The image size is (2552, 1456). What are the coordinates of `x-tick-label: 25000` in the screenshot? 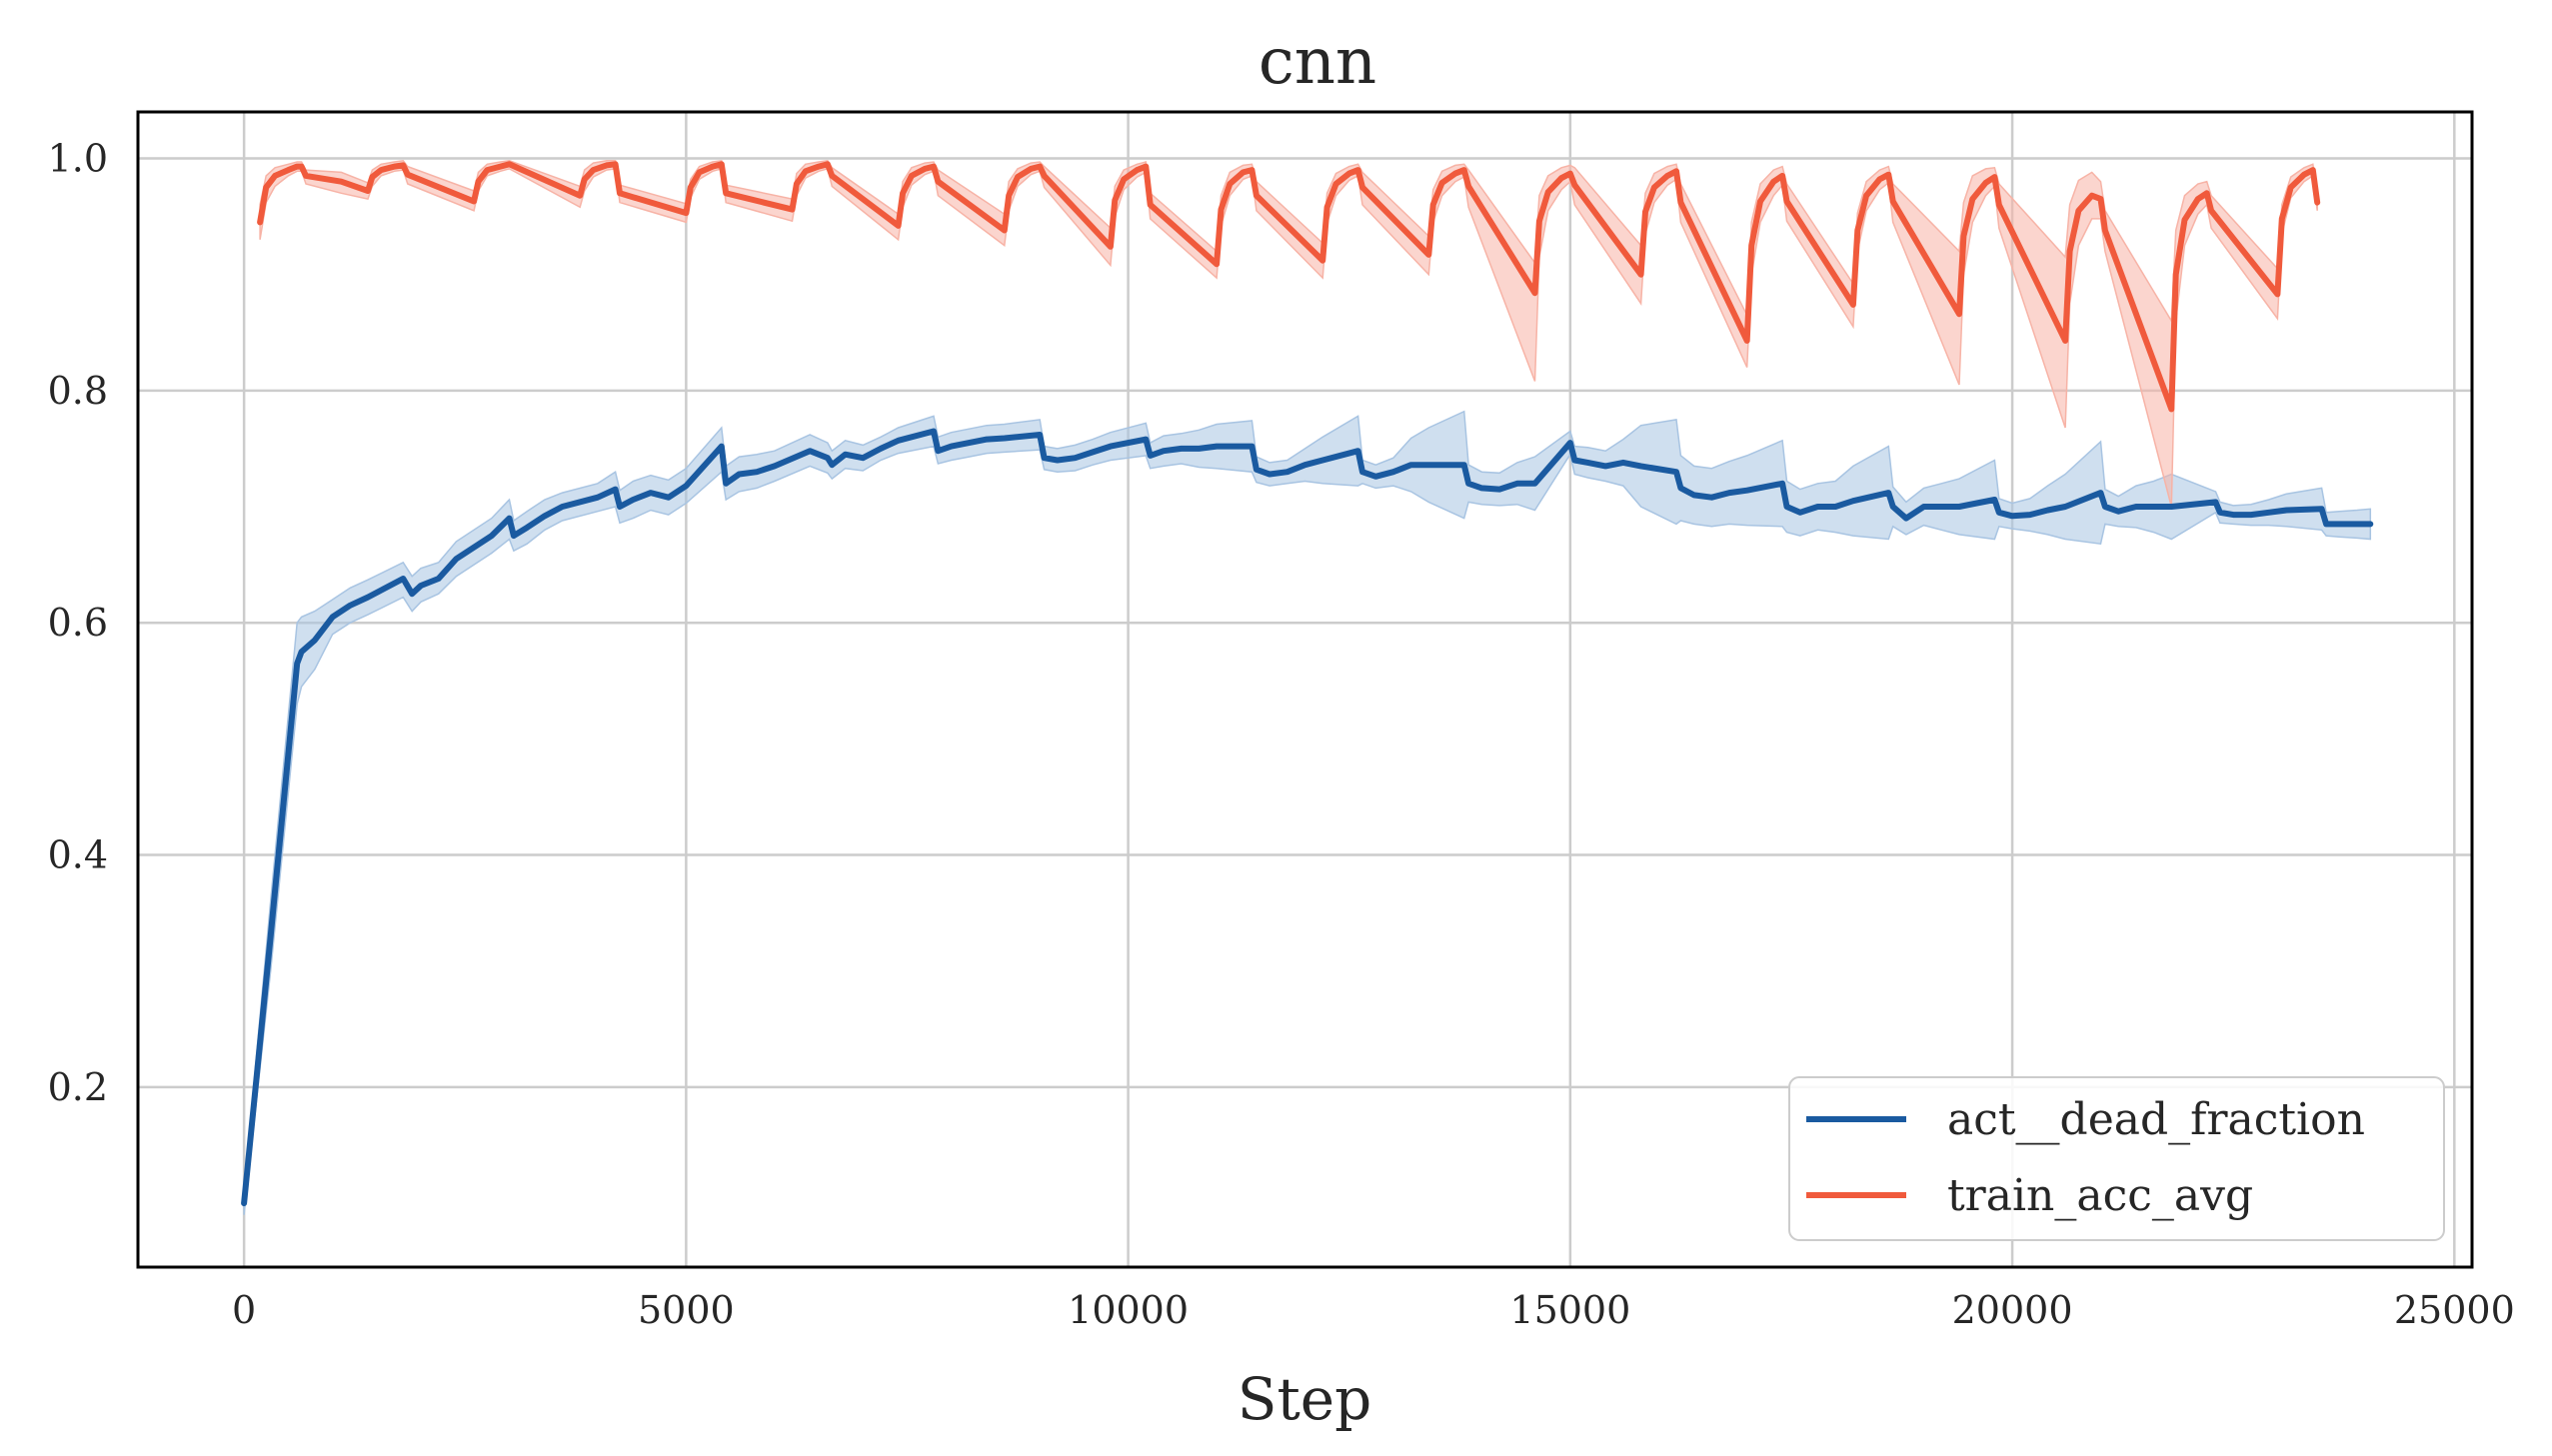 It's located at (2454, 1310).